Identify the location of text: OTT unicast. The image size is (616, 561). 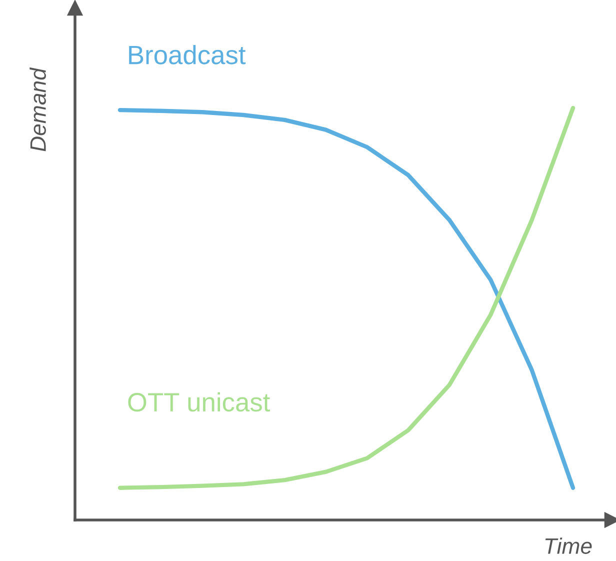
(199, 402).